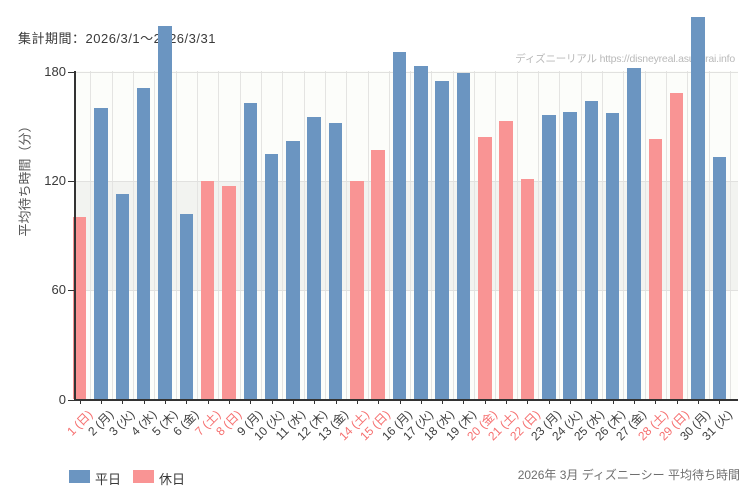 The width and height of the screenshot is (750, 500). What do you see at coordinates (62, 399) in the screenshot?
I see `y-tick-label-0: 0` at bounding box center [62, 399].